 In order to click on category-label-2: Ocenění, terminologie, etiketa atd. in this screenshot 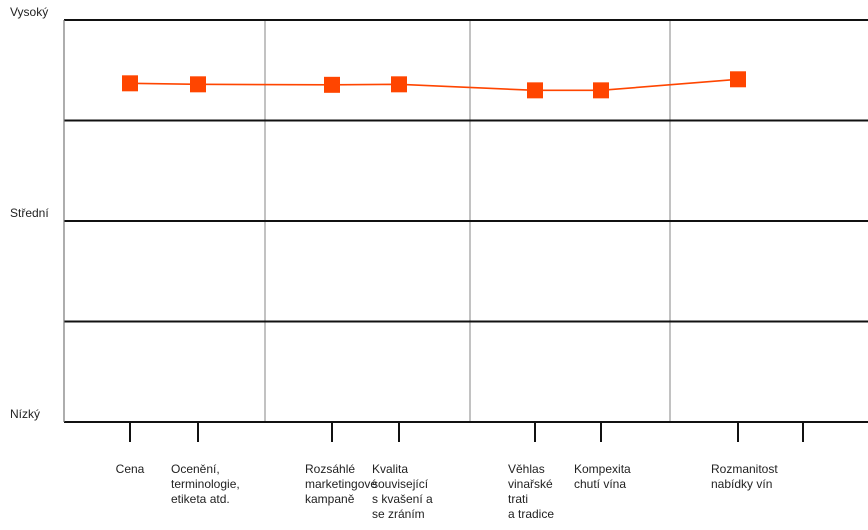, I will do `click(205, 484)`.